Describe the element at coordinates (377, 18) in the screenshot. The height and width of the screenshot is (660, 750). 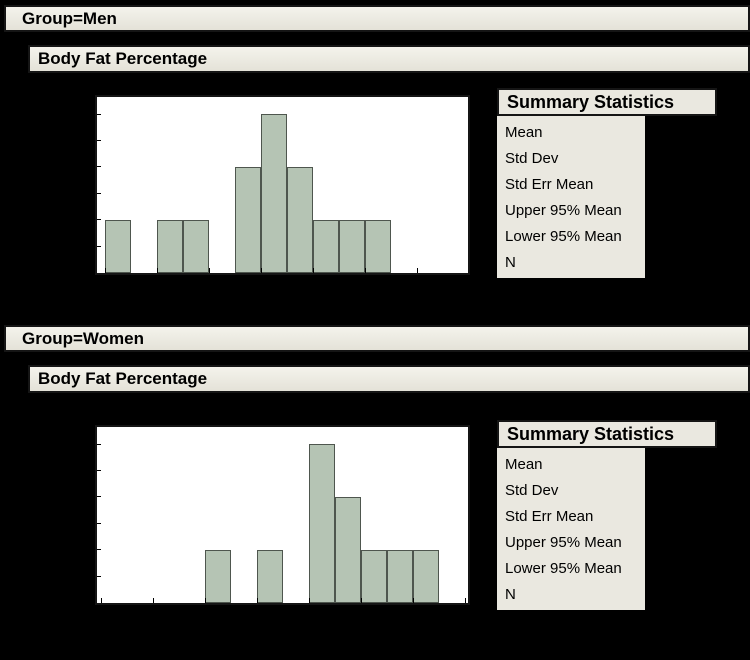
I see `outline-header-group-men: Group=Men` at that location.